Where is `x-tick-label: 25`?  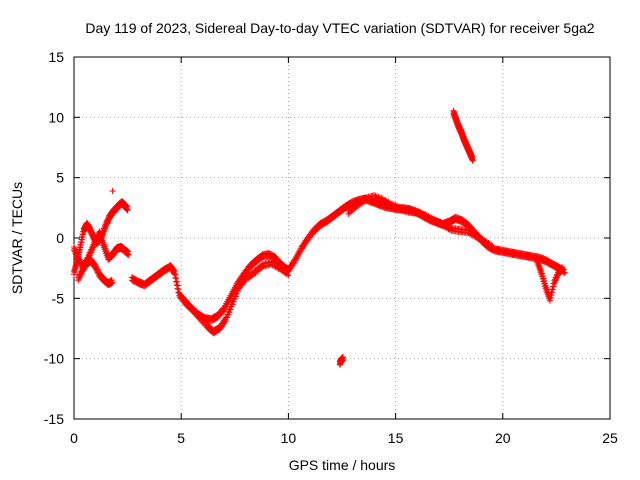
x-tick-label: 25 is located at coordinates (610, 438).